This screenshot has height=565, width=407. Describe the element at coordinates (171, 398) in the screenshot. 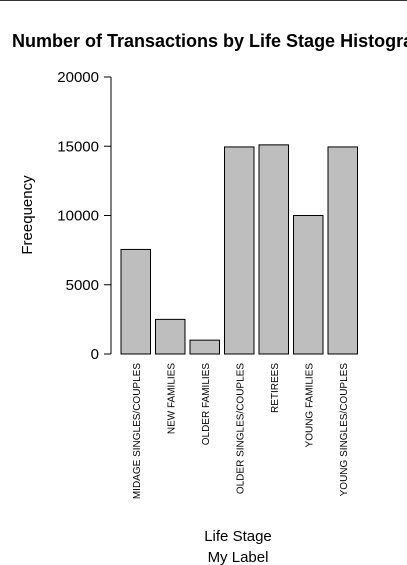

I see `x-tick-label: NEW FAMILIES` at that location.